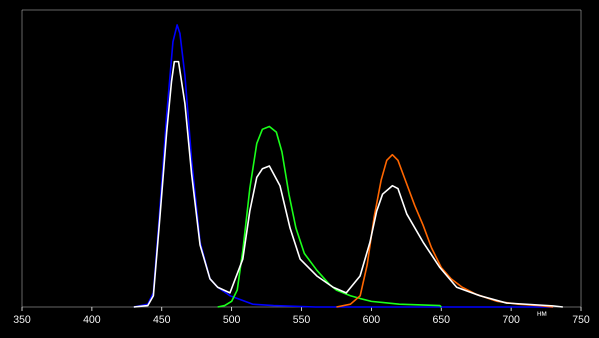 This screenshot has height=338, width=599. I want to click on x-tick-label: 500, so click(231, 319).